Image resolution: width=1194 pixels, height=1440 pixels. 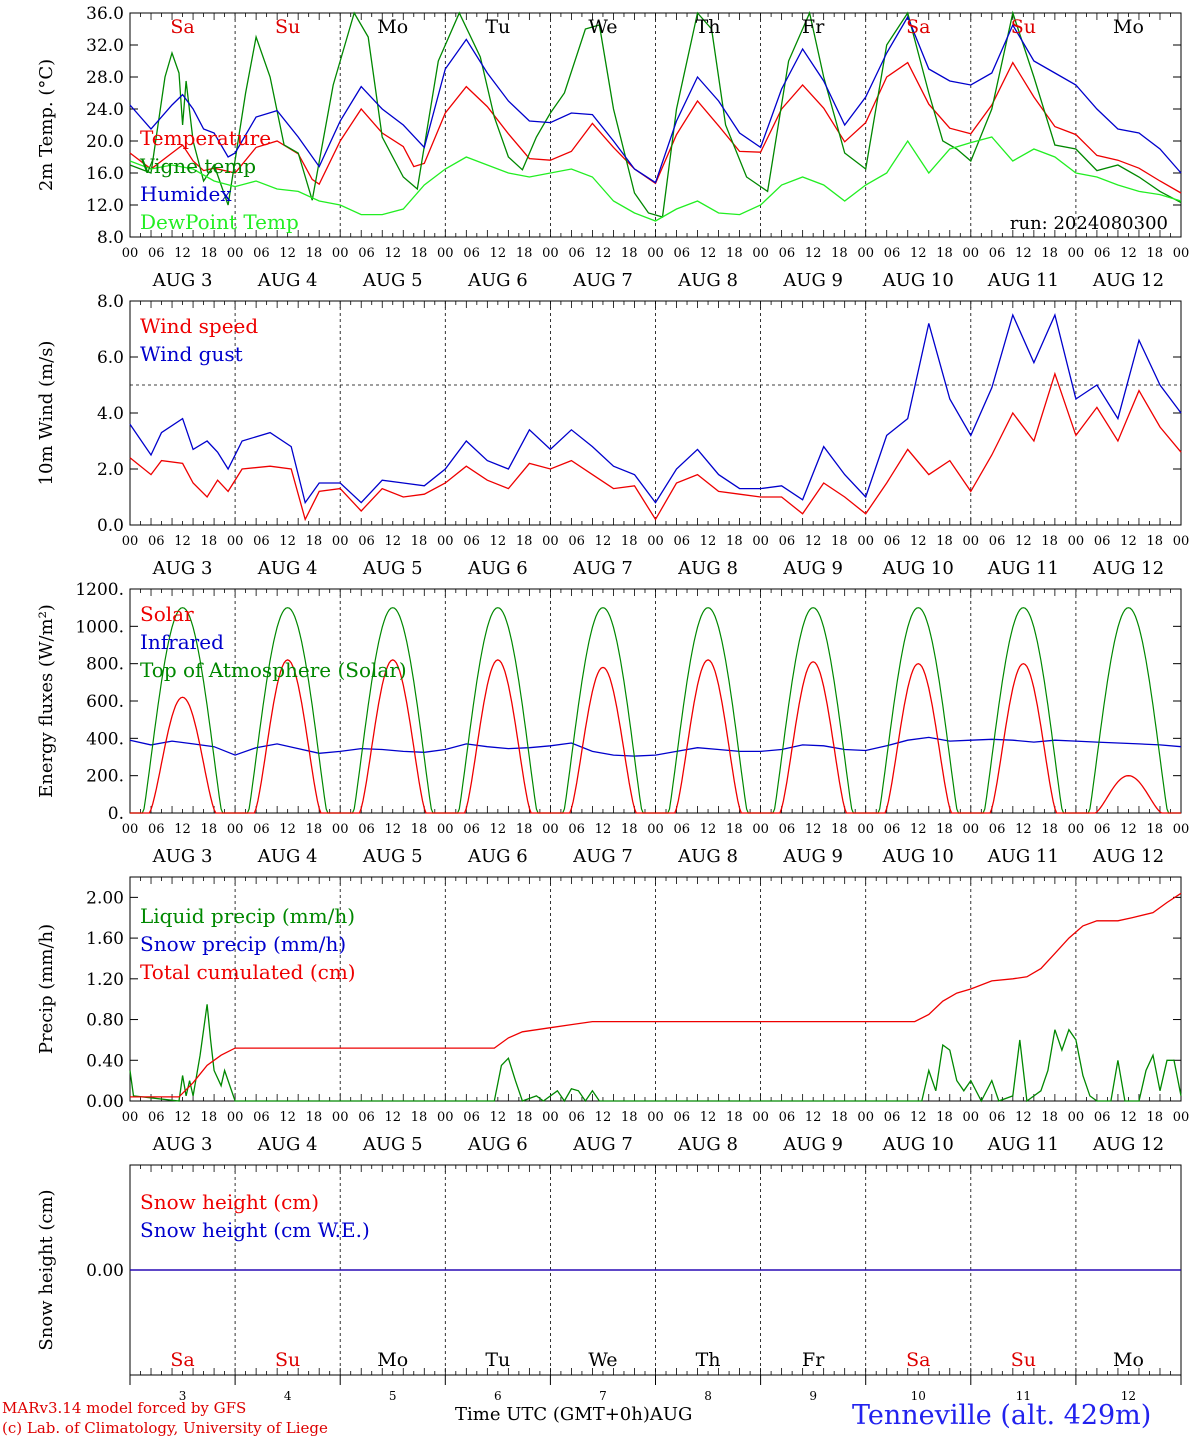 What do you see at coordinates (46, 989) in the screenshot?
I see `y-axis-label: Precip (mm/h)` at bounding box center [46, 989].